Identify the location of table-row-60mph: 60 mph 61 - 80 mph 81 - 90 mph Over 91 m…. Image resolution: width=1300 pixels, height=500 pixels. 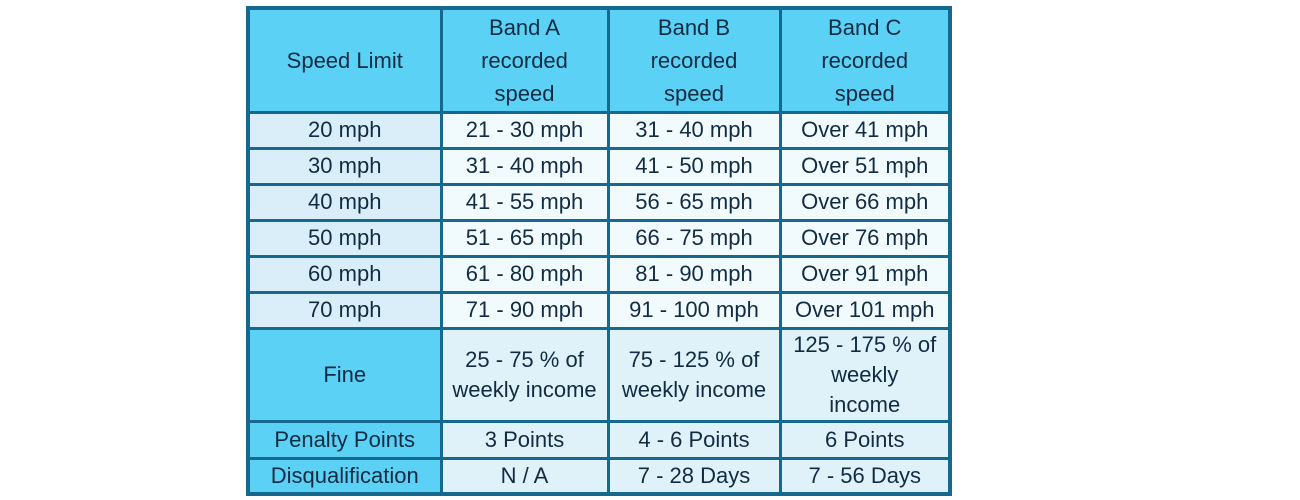
(599, 274).